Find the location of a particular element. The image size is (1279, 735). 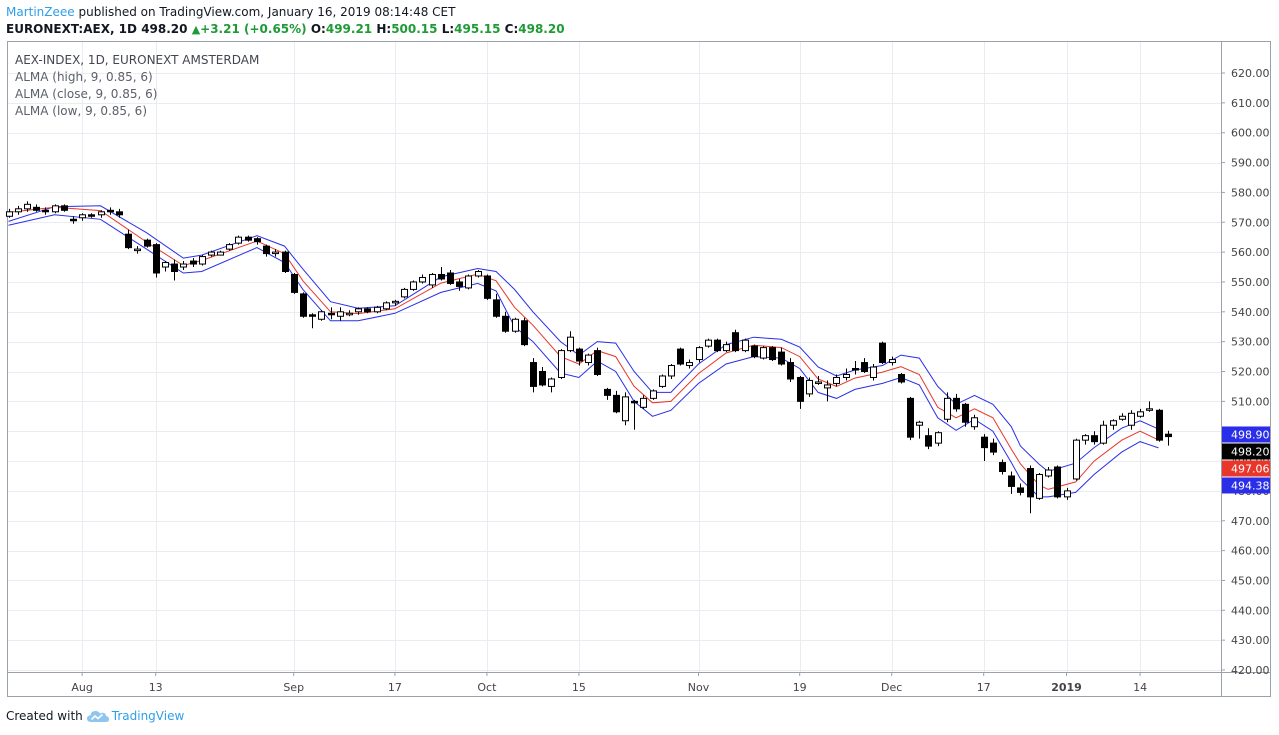

legend-alma-low: ALMA (low, 9, 0.85, 6) is located at coordinates (81, 111).